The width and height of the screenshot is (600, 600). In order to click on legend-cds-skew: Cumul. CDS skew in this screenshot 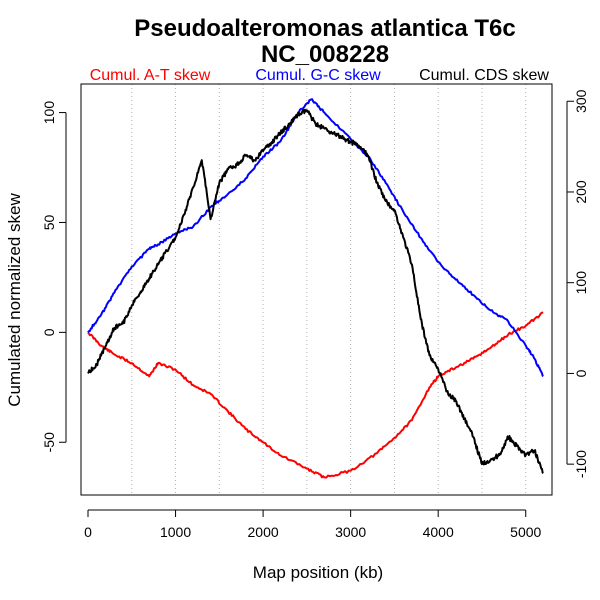, I will do `click(484, 75)`.